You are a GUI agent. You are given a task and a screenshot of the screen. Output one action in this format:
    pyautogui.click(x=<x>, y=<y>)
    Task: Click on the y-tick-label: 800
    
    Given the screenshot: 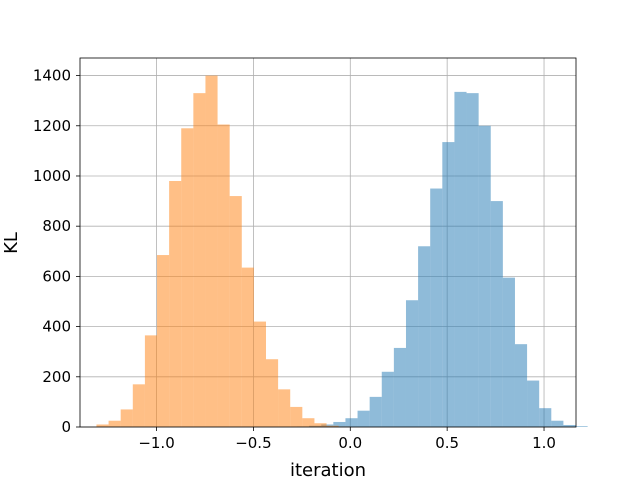 What is the action you would take?
    pyautogui.click(x=56, y=226)
    